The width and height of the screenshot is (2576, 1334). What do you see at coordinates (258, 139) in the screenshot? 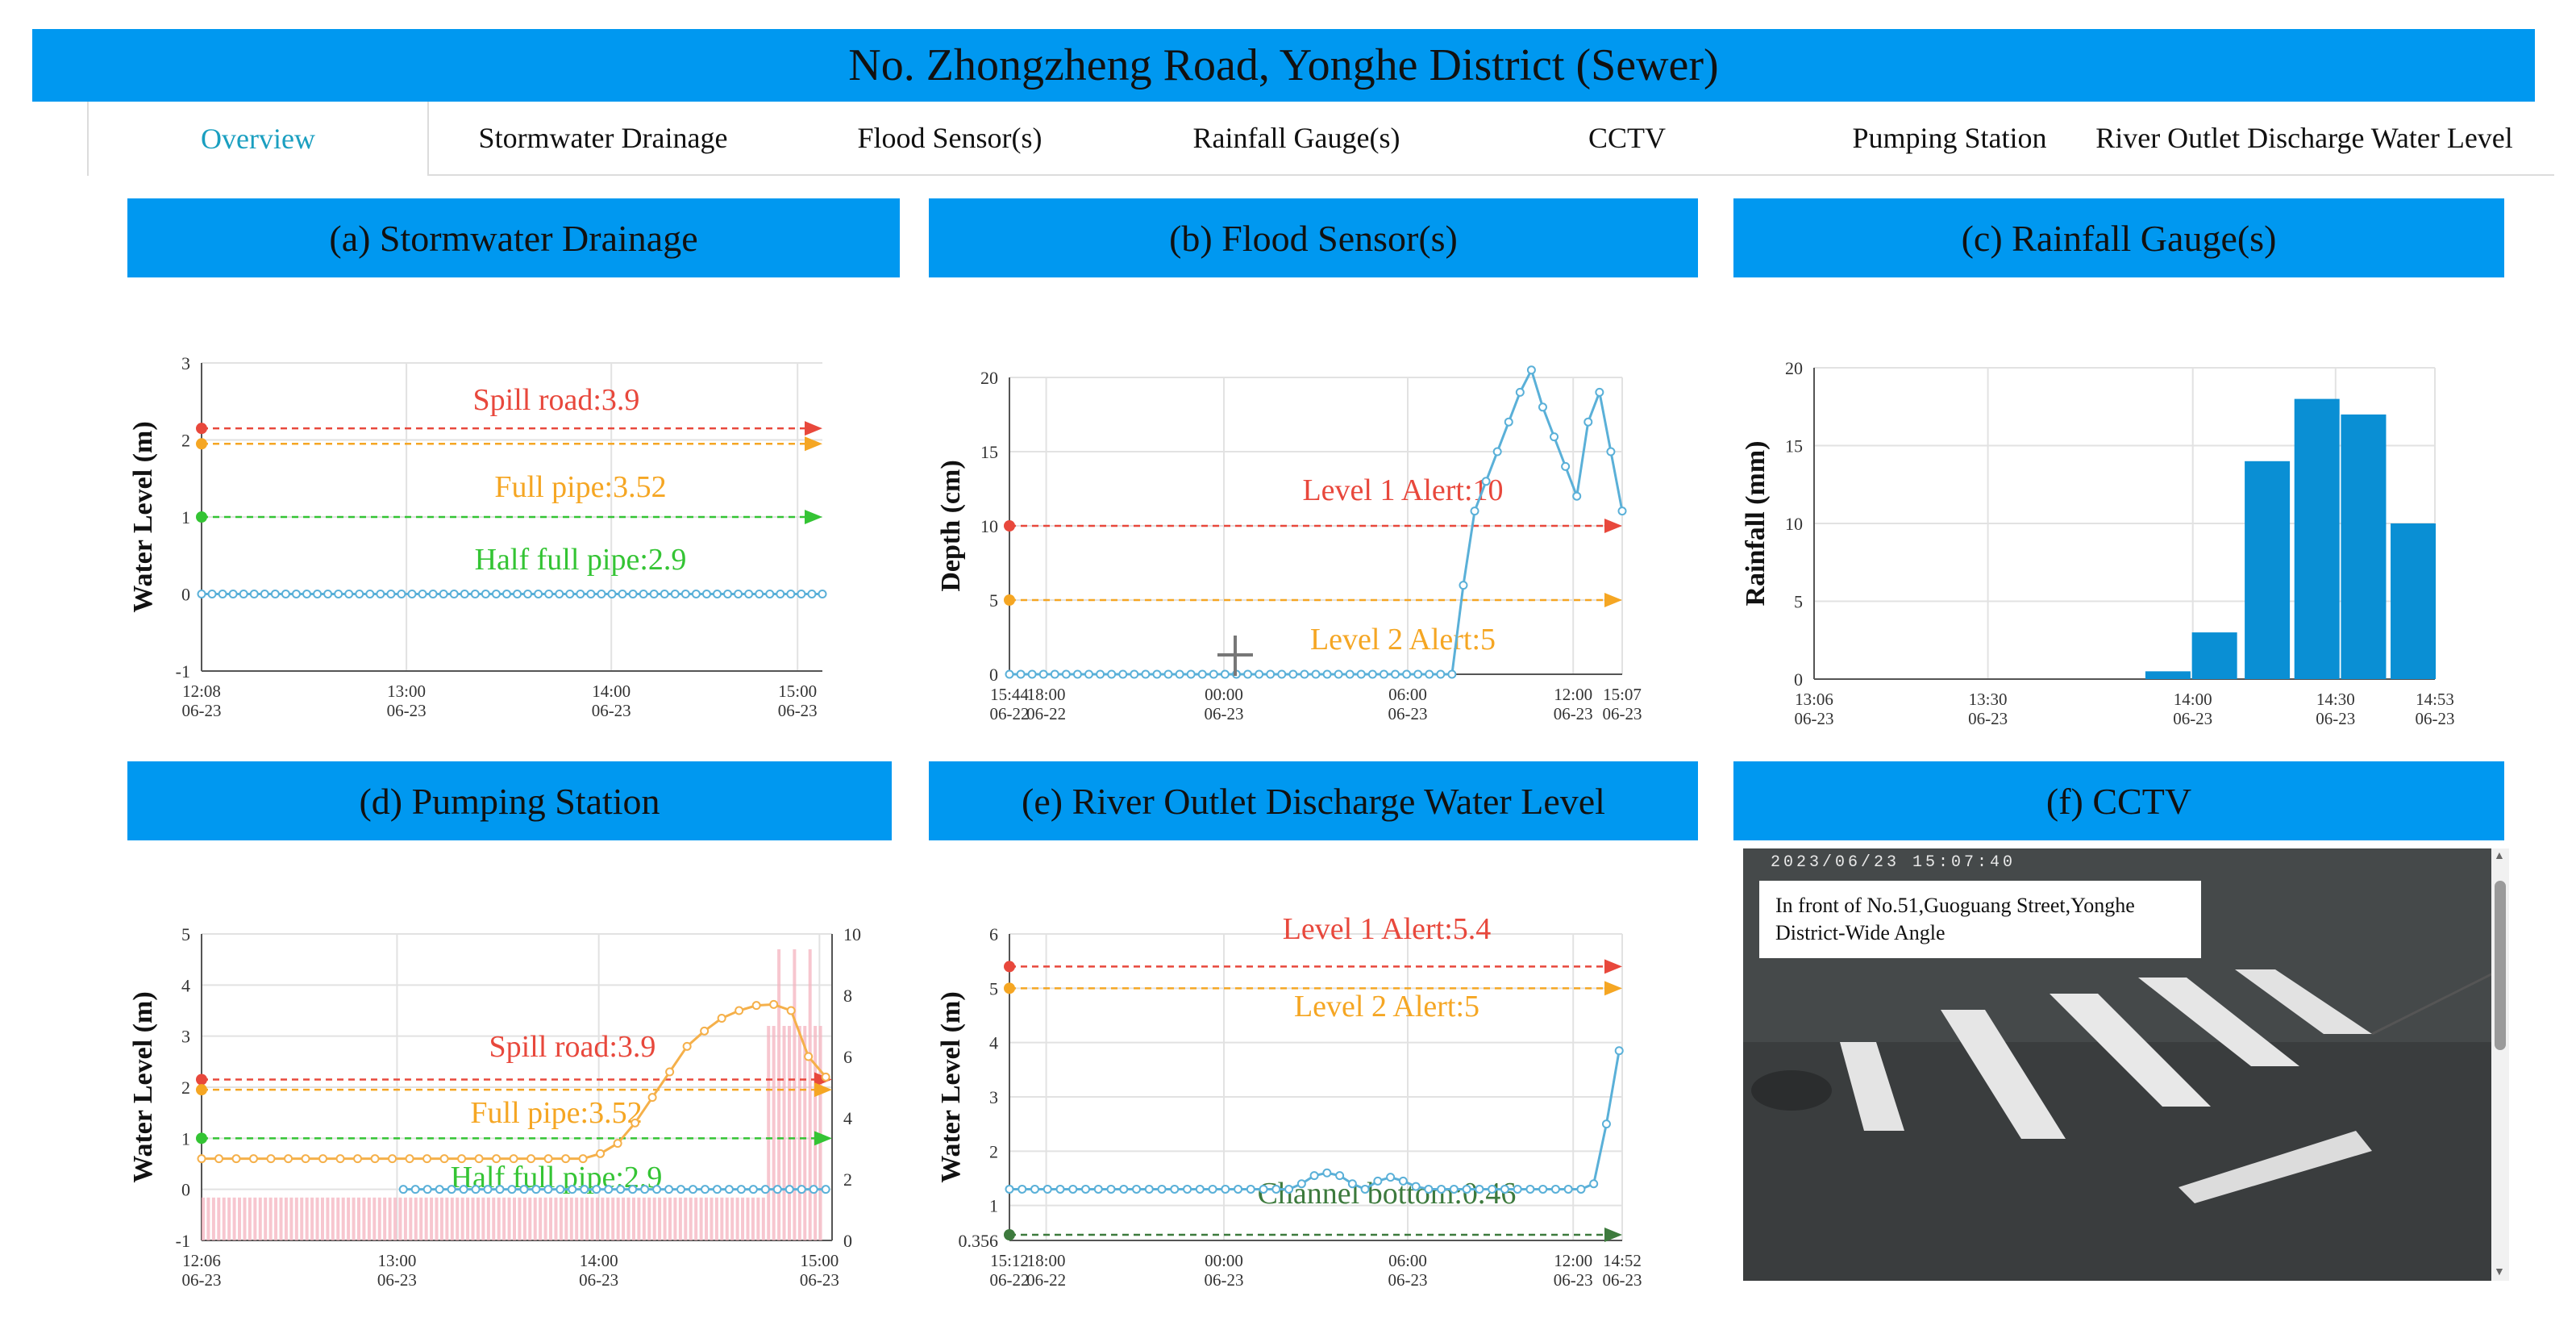
I see `tab-overview: Overview` at bounding box center [258, 139].